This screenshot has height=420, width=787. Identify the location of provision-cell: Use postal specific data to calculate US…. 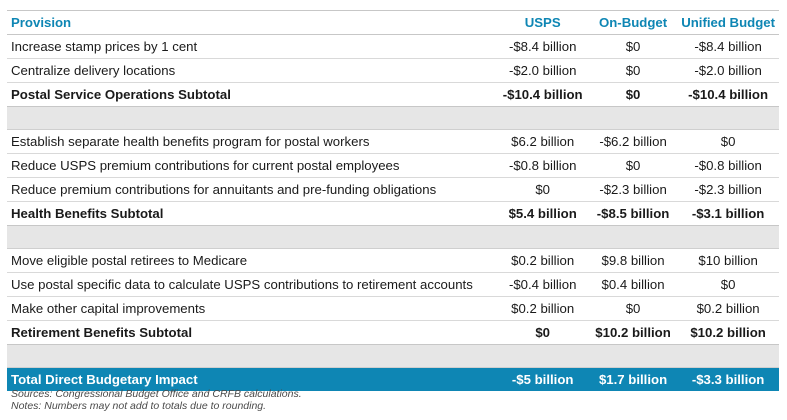
(252, 284).